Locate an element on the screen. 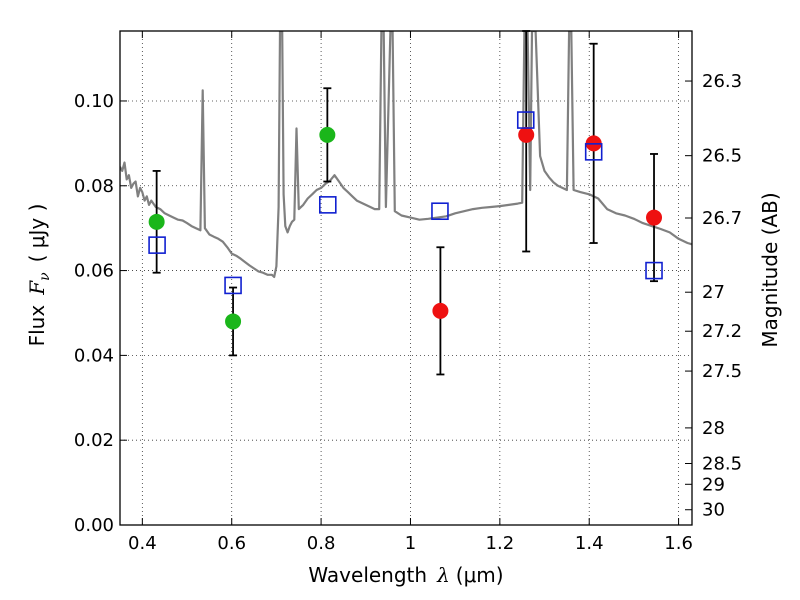 This screenshot has height=600, width=800. x-tick-label: 0.4 is located at coordinates (142, 543).